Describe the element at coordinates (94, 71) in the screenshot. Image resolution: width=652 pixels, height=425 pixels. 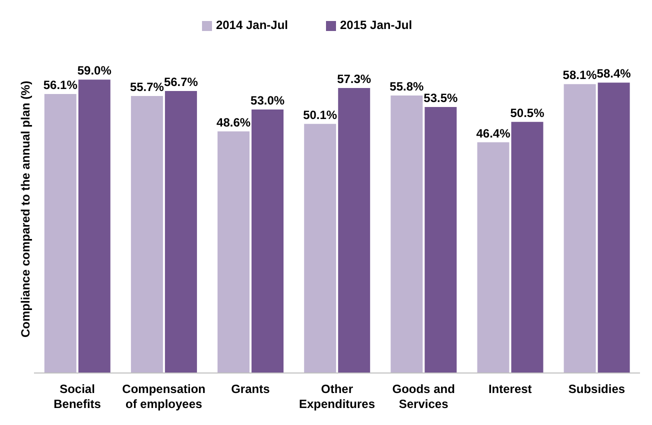
I see `data-label: 59.0%` at that location.